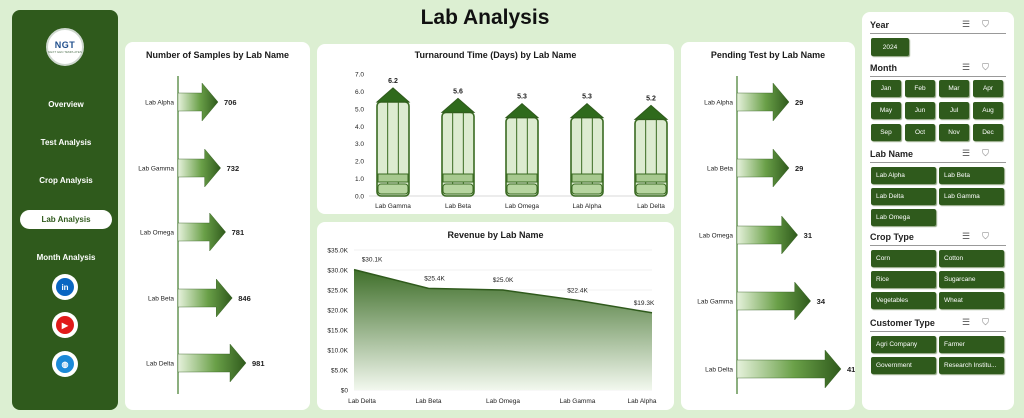 The height and width of the screenshot is (418, 1024). I want to click on logo-subtext: NEXT GEN TEMPLATES, so click(65, 52).